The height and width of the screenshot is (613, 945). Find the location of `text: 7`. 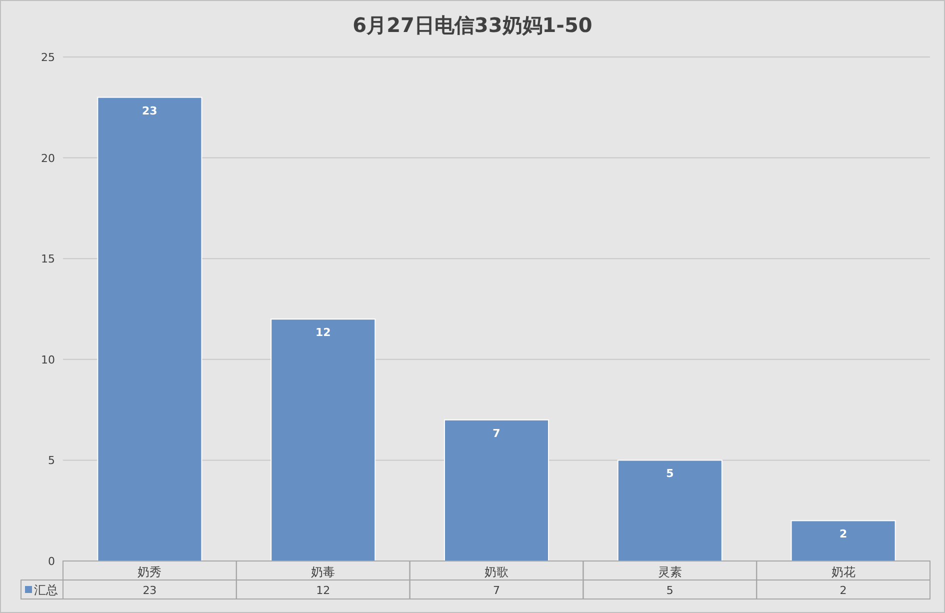

text: 7 is located at coordinates (496, 590).